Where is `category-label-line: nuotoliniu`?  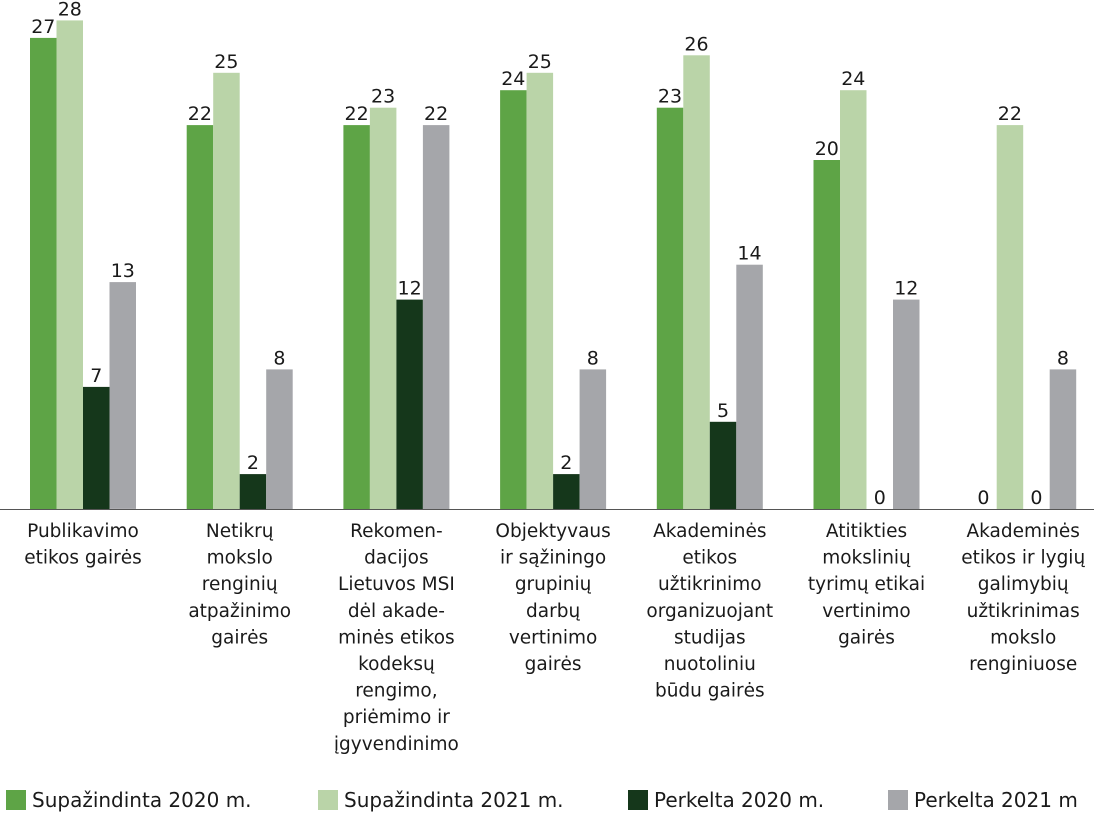
category-label-line: nuotoliniu is located at coordinates (710, 664).